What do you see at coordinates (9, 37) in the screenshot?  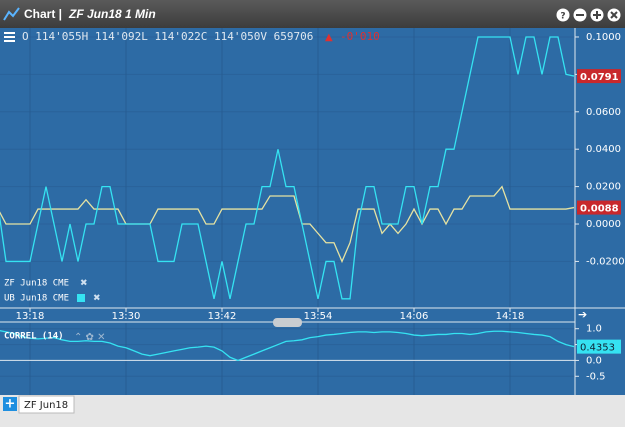 I see `menu-icon` at bounding box center [9, 37].